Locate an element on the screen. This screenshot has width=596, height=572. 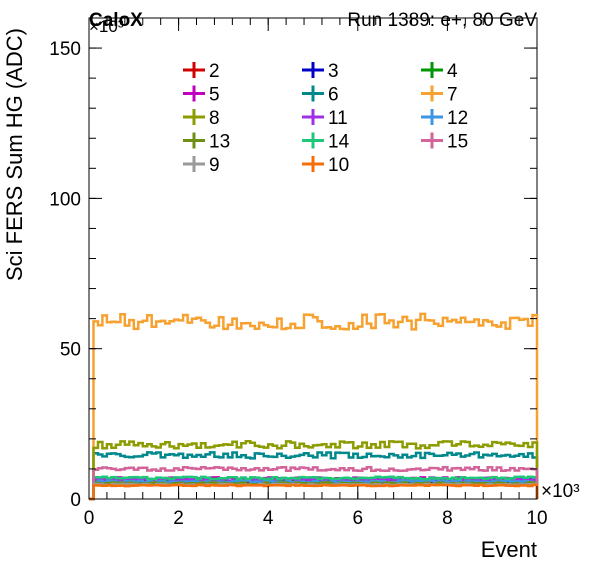
legend-label: 15 is located at coordinates (457, 142).